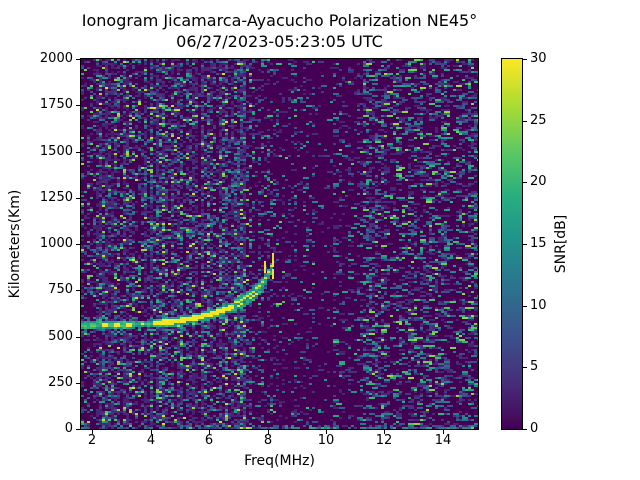 The image size is (640, 480). I want to click on y-tick-label: 1000, so click(56, 243).